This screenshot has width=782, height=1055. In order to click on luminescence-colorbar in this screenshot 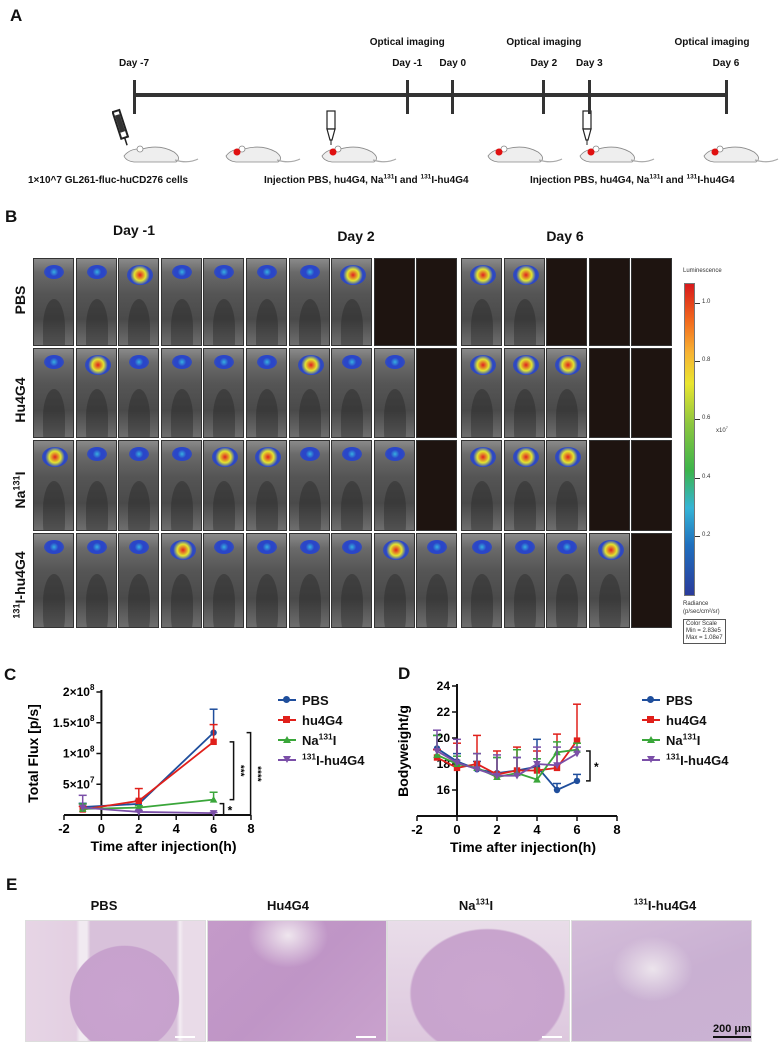, I will do `click(689, 439)`.